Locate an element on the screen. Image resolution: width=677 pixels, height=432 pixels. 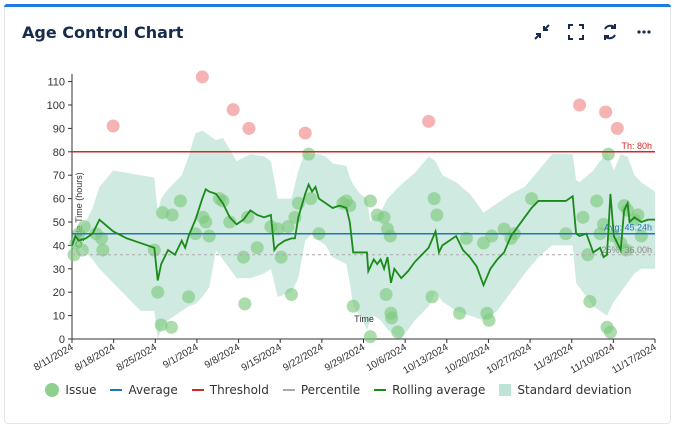
y-tick-label: 80 is located at coordinates (59, 153).